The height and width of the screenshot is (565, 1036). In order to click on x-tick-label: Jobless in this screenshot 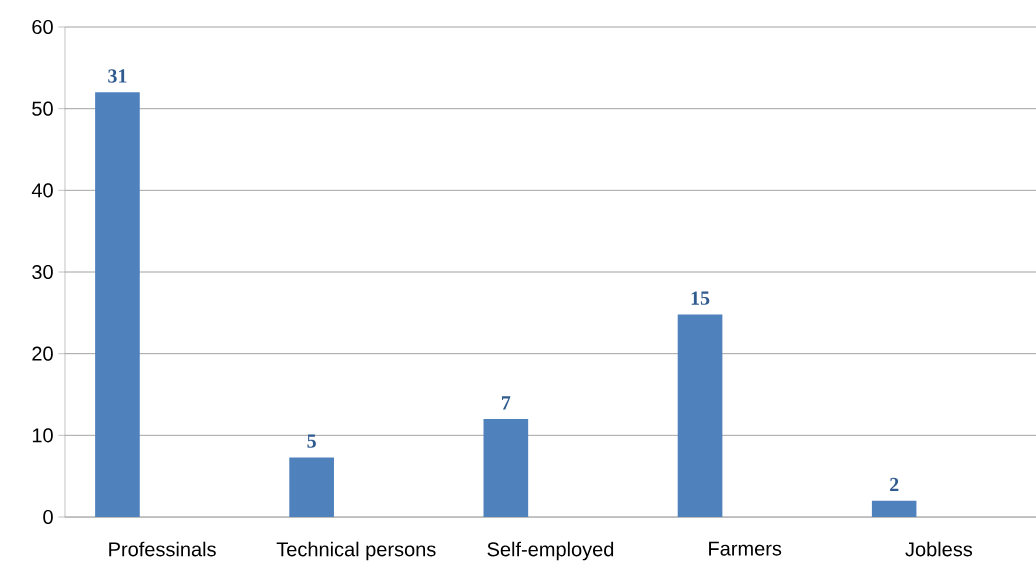, I will do `click(939, 549)`.